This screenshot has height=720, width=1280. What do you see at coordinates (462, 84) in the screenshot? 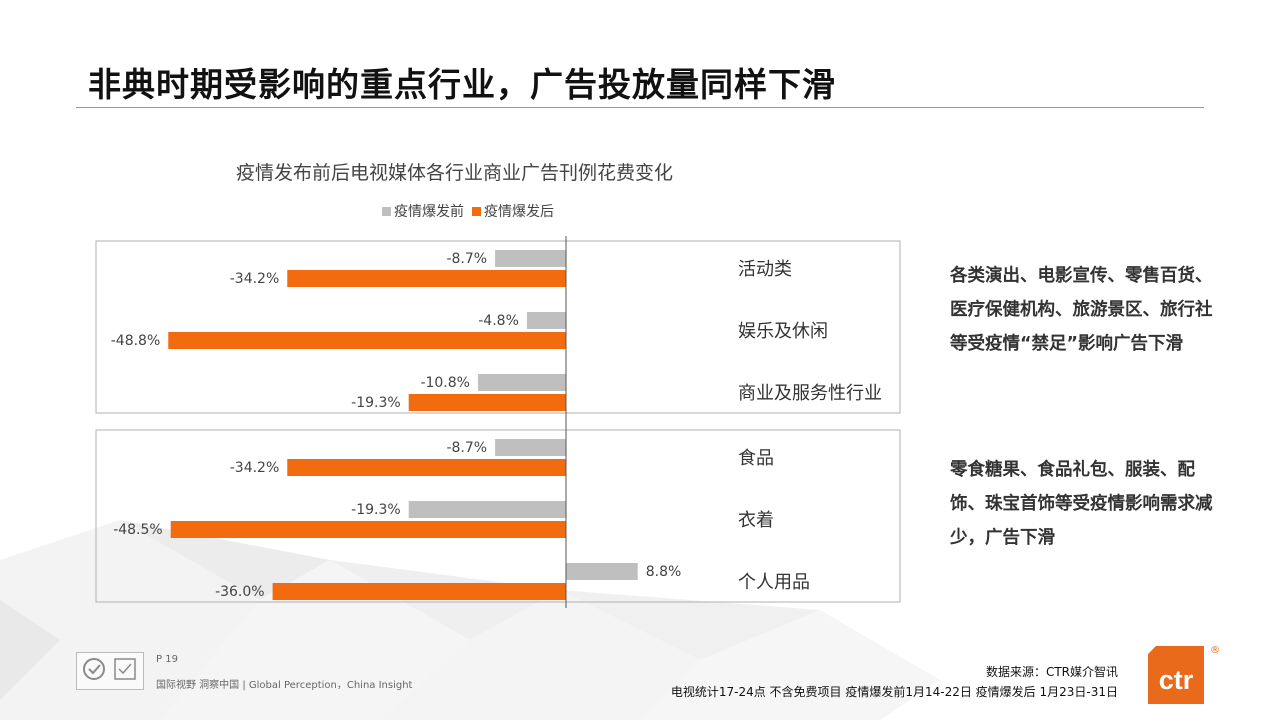
I see `page-title: 非典时期受影响的重点行业，广告投放量同样下滑` at bounding box center [462, 84].